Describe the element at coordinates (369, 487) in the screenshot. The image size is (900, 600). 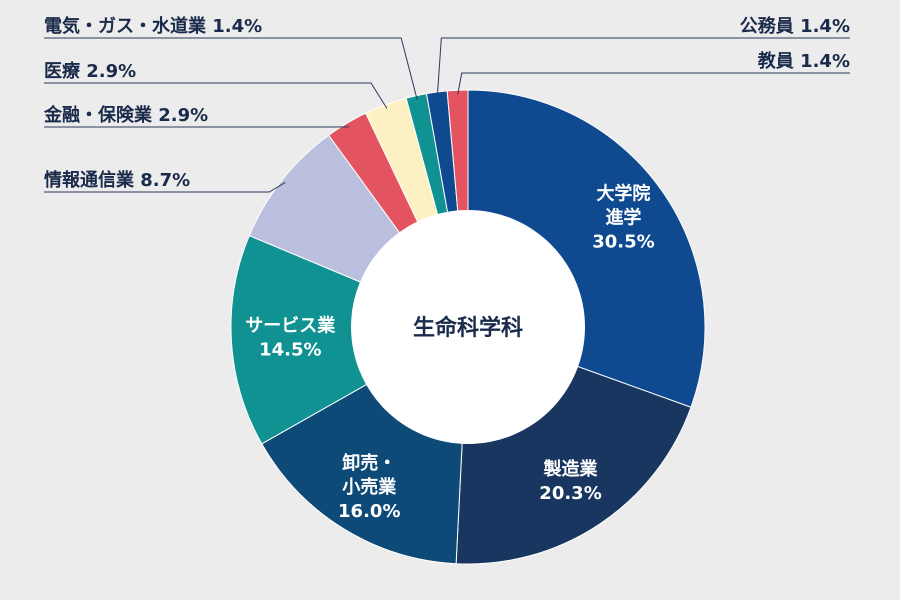
I see `slice-label-2: 小売業` at that location.